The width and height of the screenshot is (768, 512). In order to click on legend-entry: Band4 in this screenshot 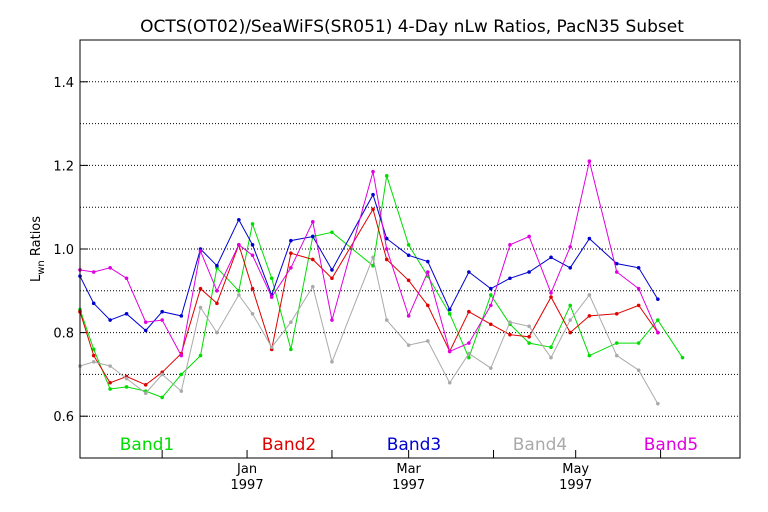, I will do `click(540, 445)`.